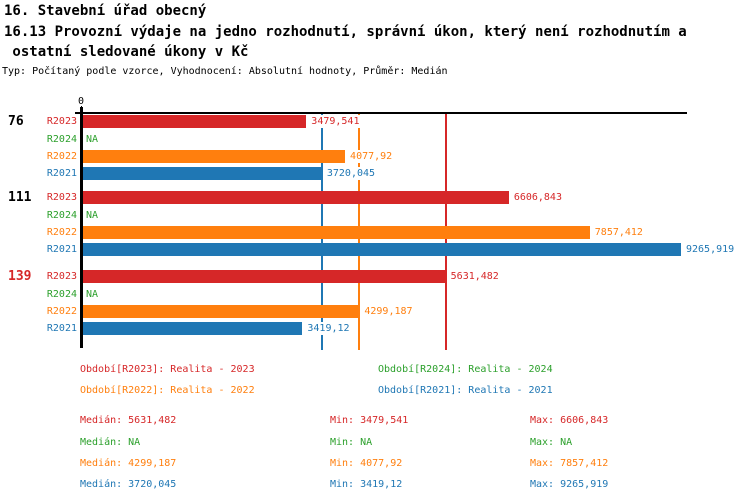 This screenshot has height=498, width=750. Describe the element at coordinates (388, 311) in the screenshot. I see `bar-value-label: 4299,187` at that location.